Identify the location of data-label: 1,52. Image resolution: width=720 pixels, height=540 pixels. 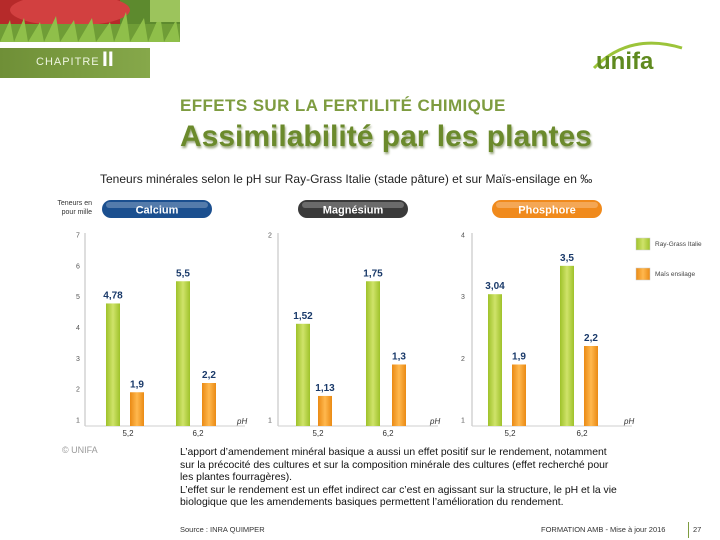
(303, 316).